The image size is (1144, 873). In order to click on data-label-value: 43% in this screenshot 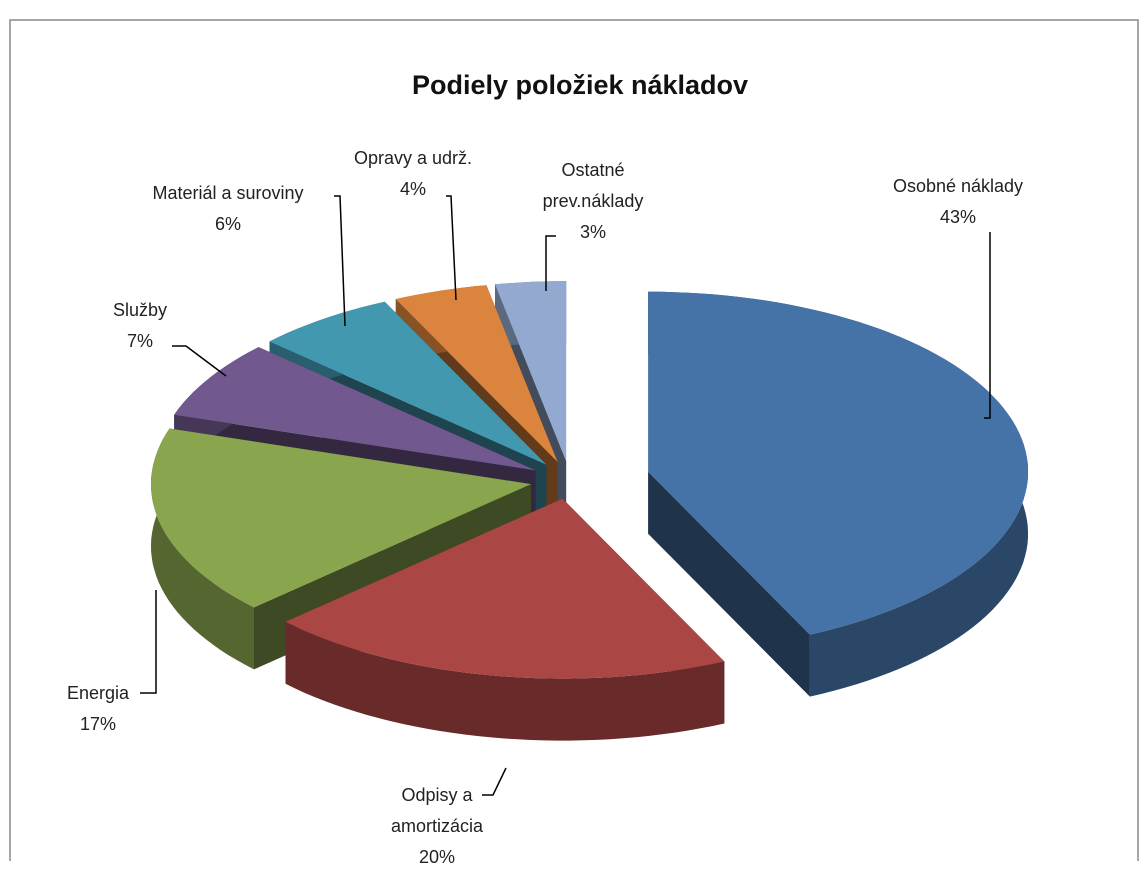, I will do `click(958, 217)`.